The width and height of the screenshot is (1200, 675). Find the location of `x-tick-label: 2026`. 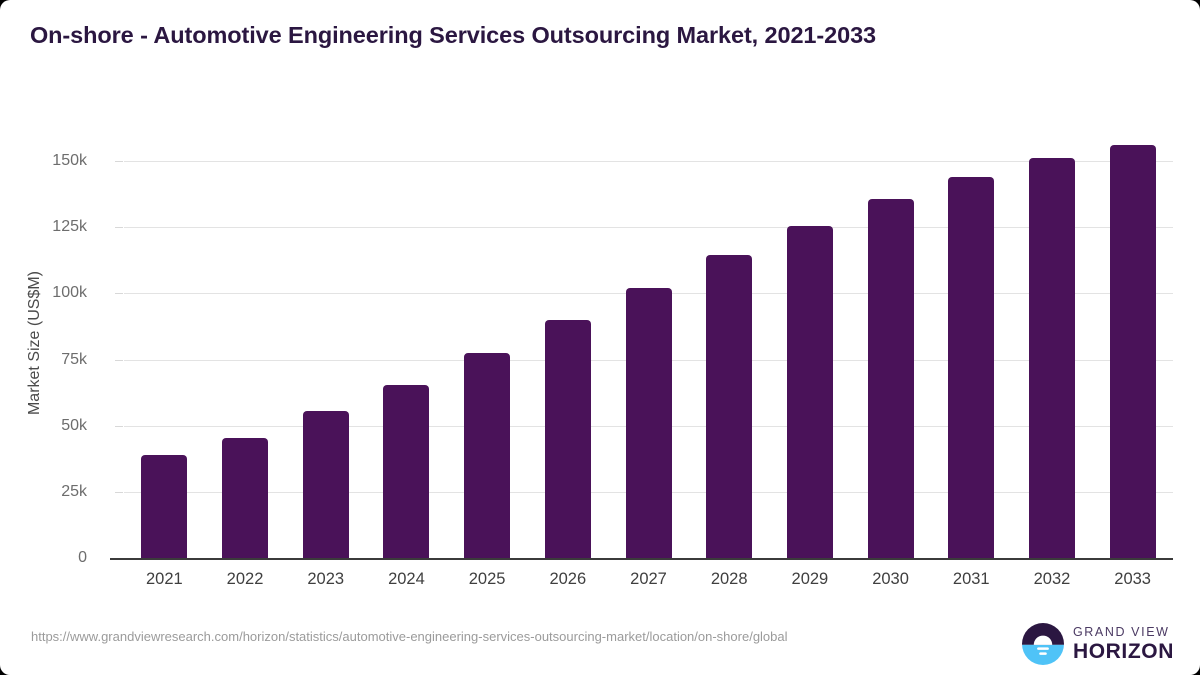

x-tick-label: 2026 is located at coordinates (568, 579).